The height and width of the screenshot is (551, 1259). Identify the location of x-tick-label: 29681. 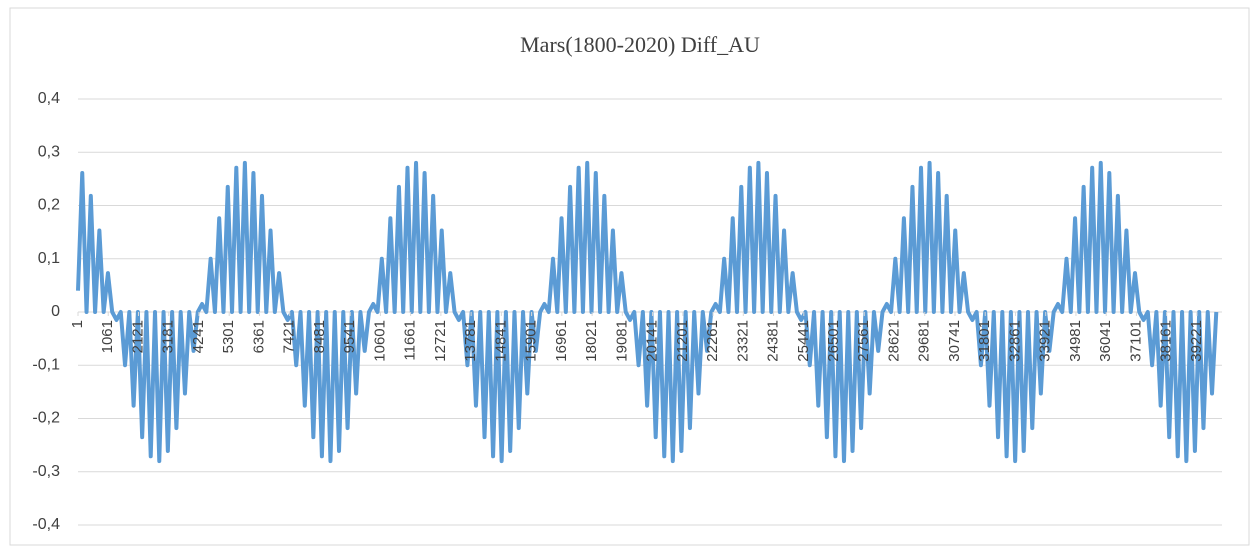
(924, 341).